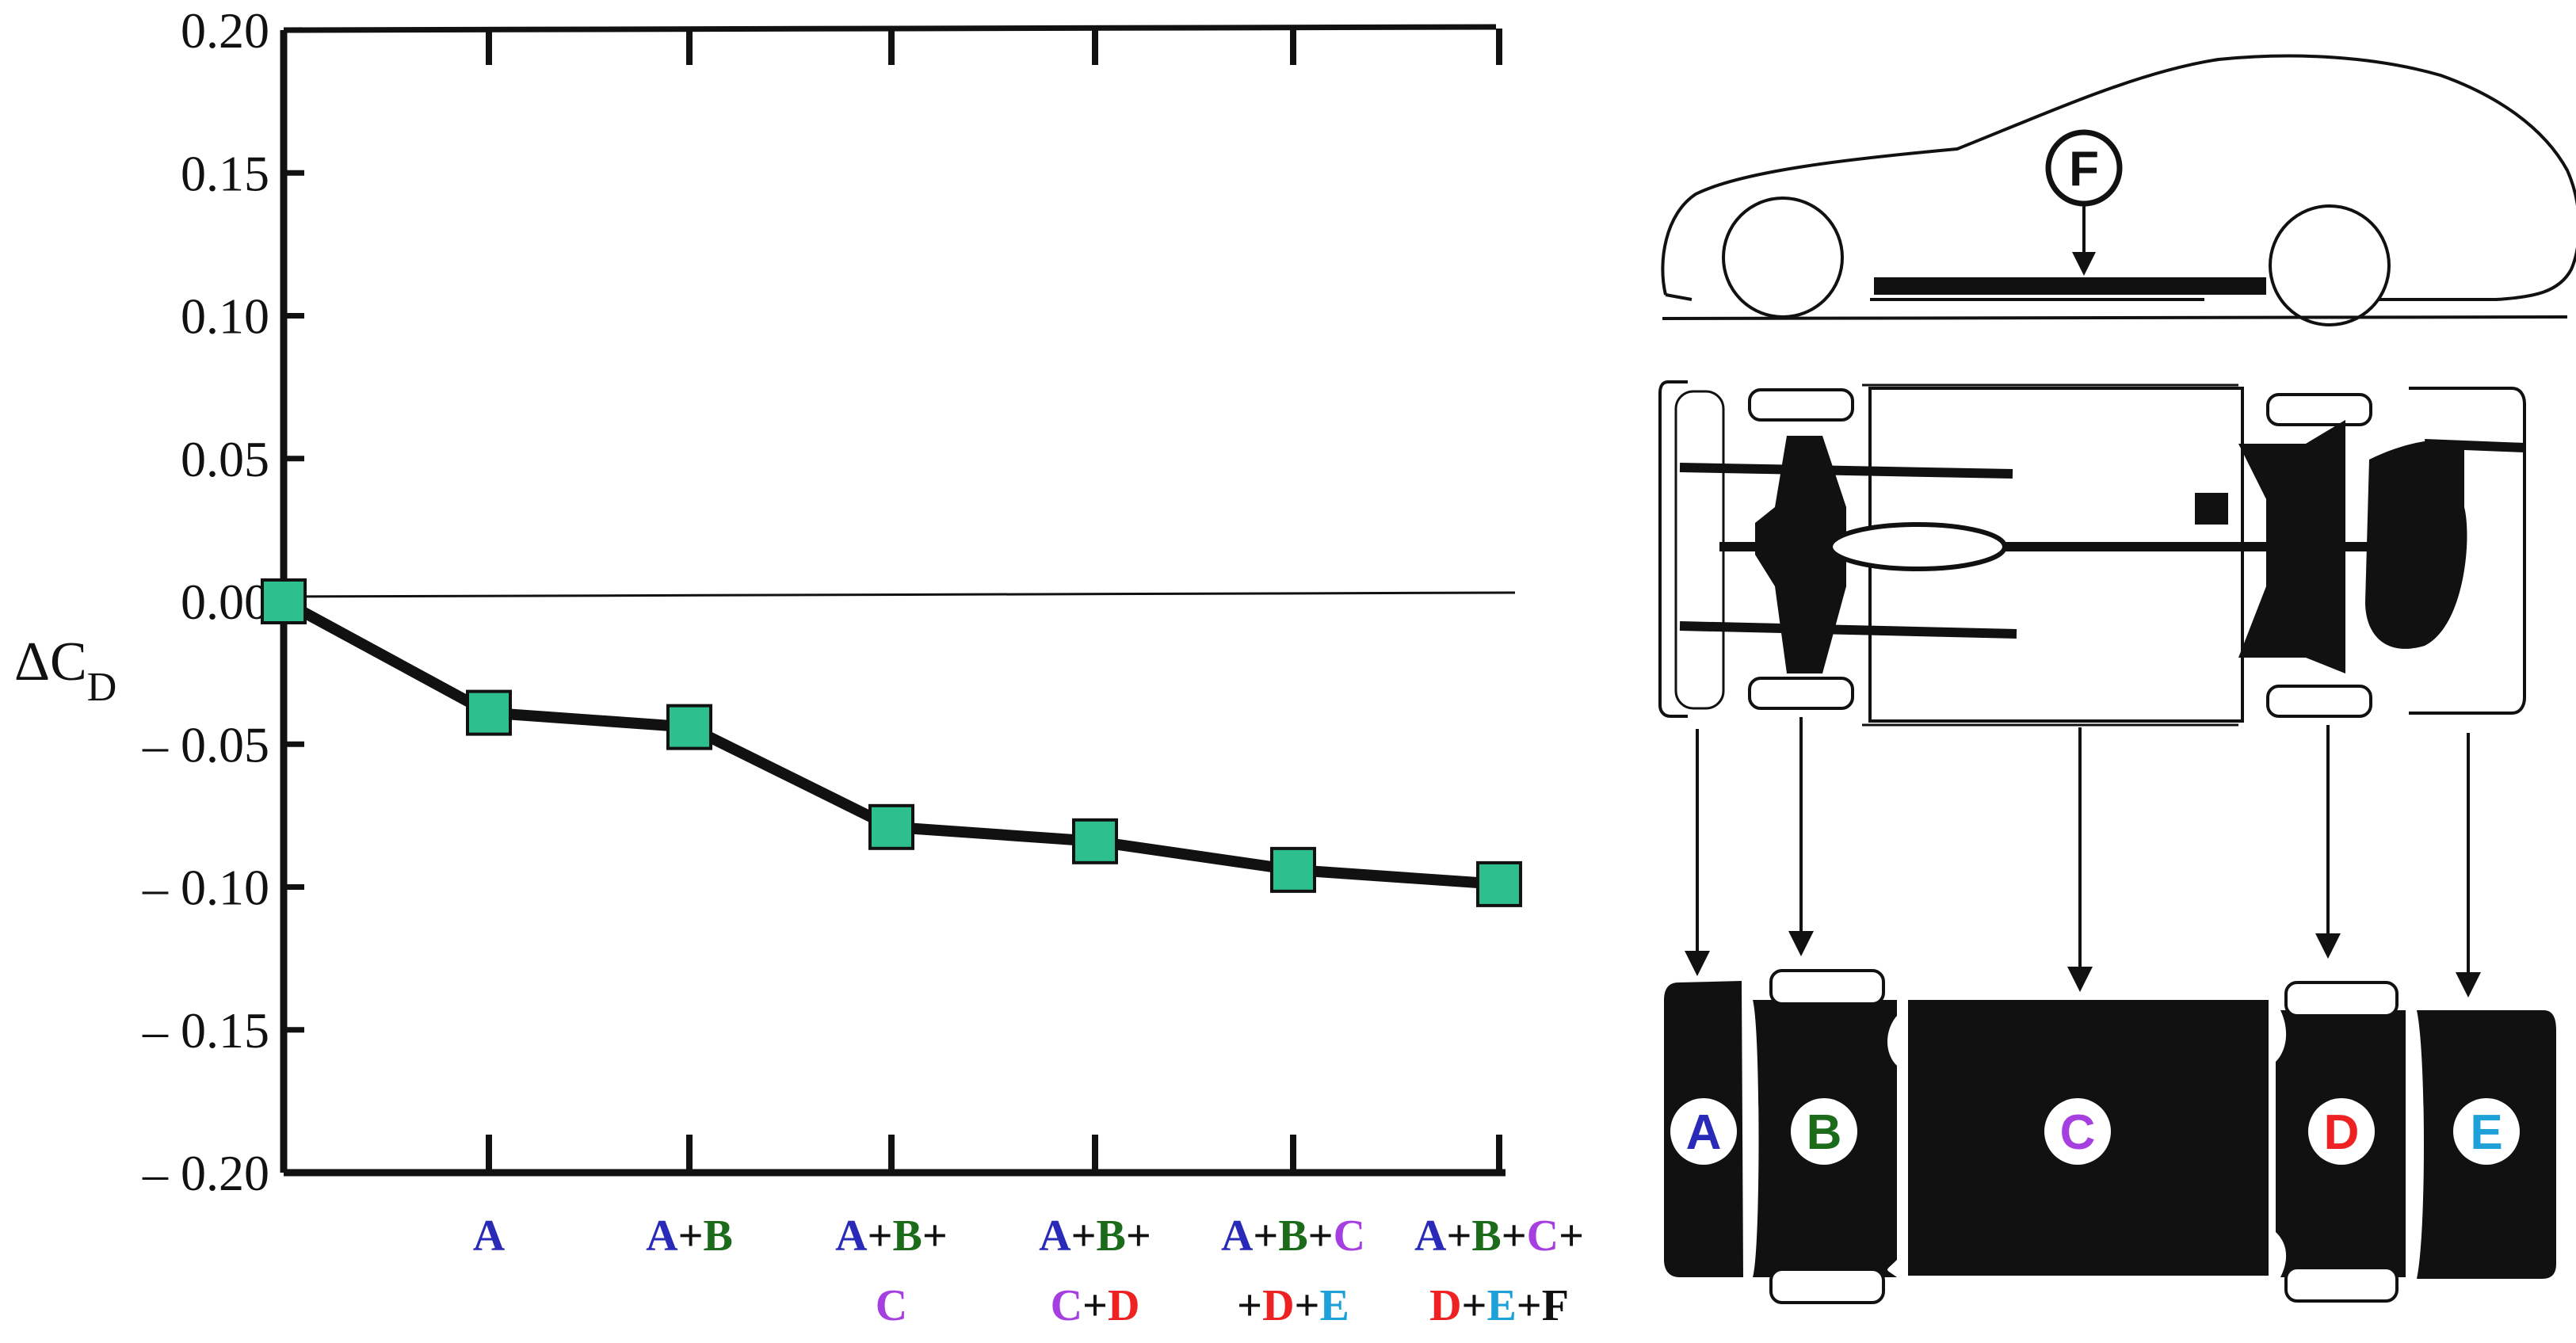 Image resolution: width=2576 pixels, height=1343 pixels. What do you see at coordinates (2330, 265) in the screenshot?
I see `rear-wheel` at bounding box center [2330, 265].